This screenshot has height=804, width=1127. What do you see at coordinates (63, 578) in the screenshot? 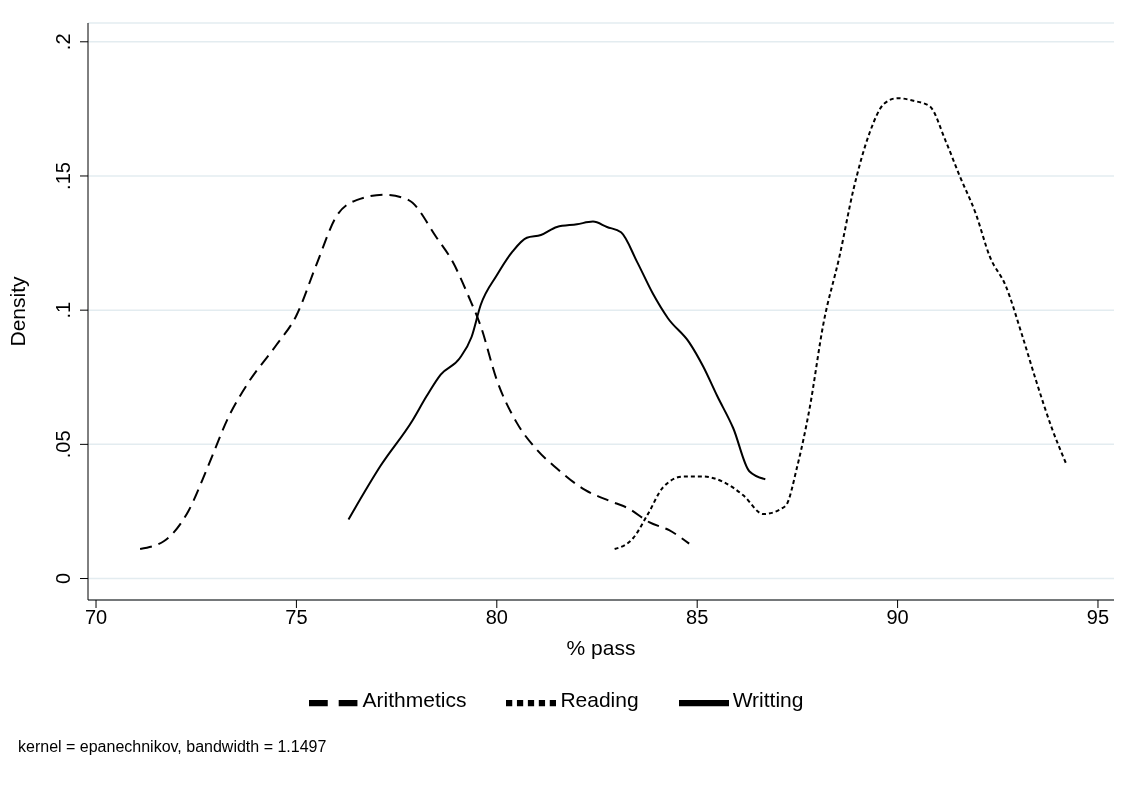
I see `y-tick-label: 0` at bounding box center [63, 578].